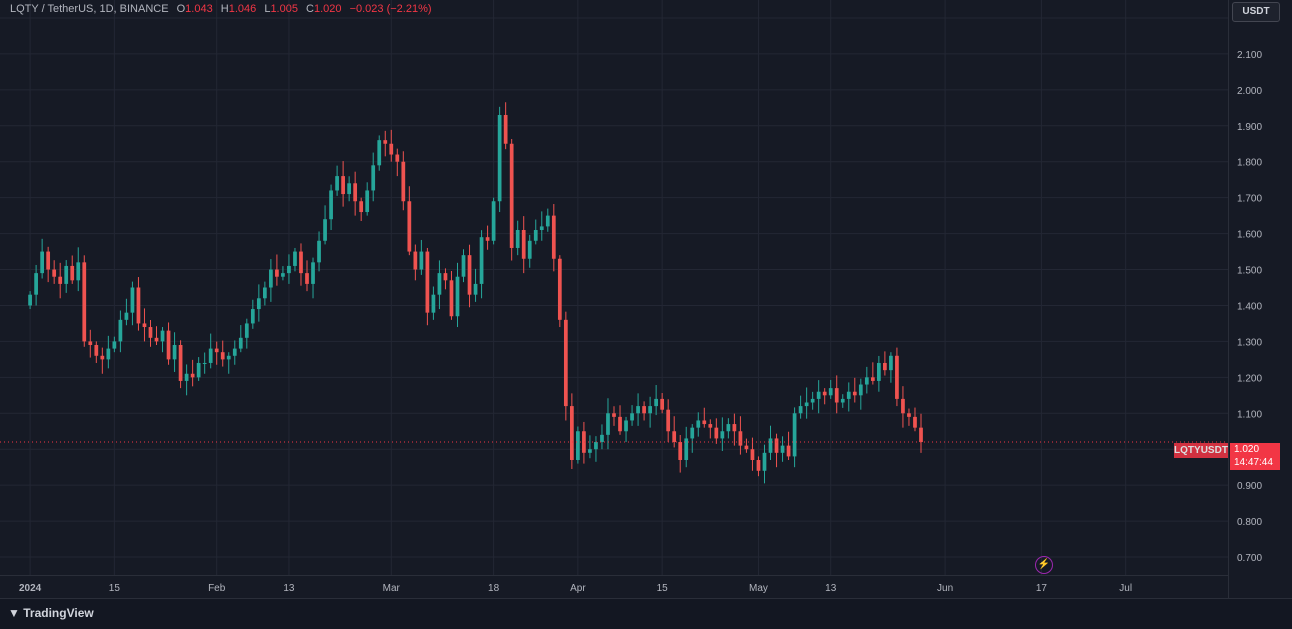 Image resolution: width=1292 pixels, height=629 pixels. What do you see at coordinates (89, 9) in the screenshot?
I see `symbol-title: LQTY / TetherUS, 1D, BINANCE` at bounding box center [89, 9].